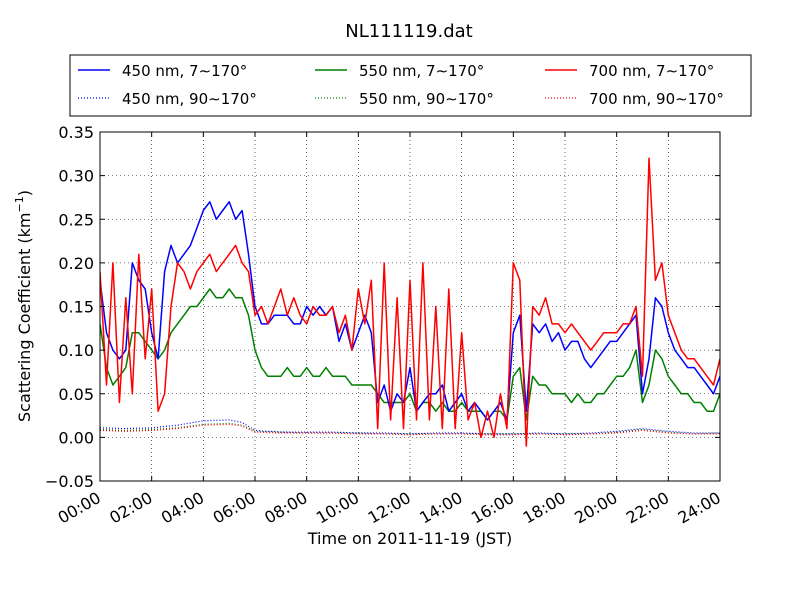  What do you see at coordinates (409, 538) in the screenshot?
I see `x-axis-label: Time on 2011-11-19 (JST)` at bounding box center [409, 538].